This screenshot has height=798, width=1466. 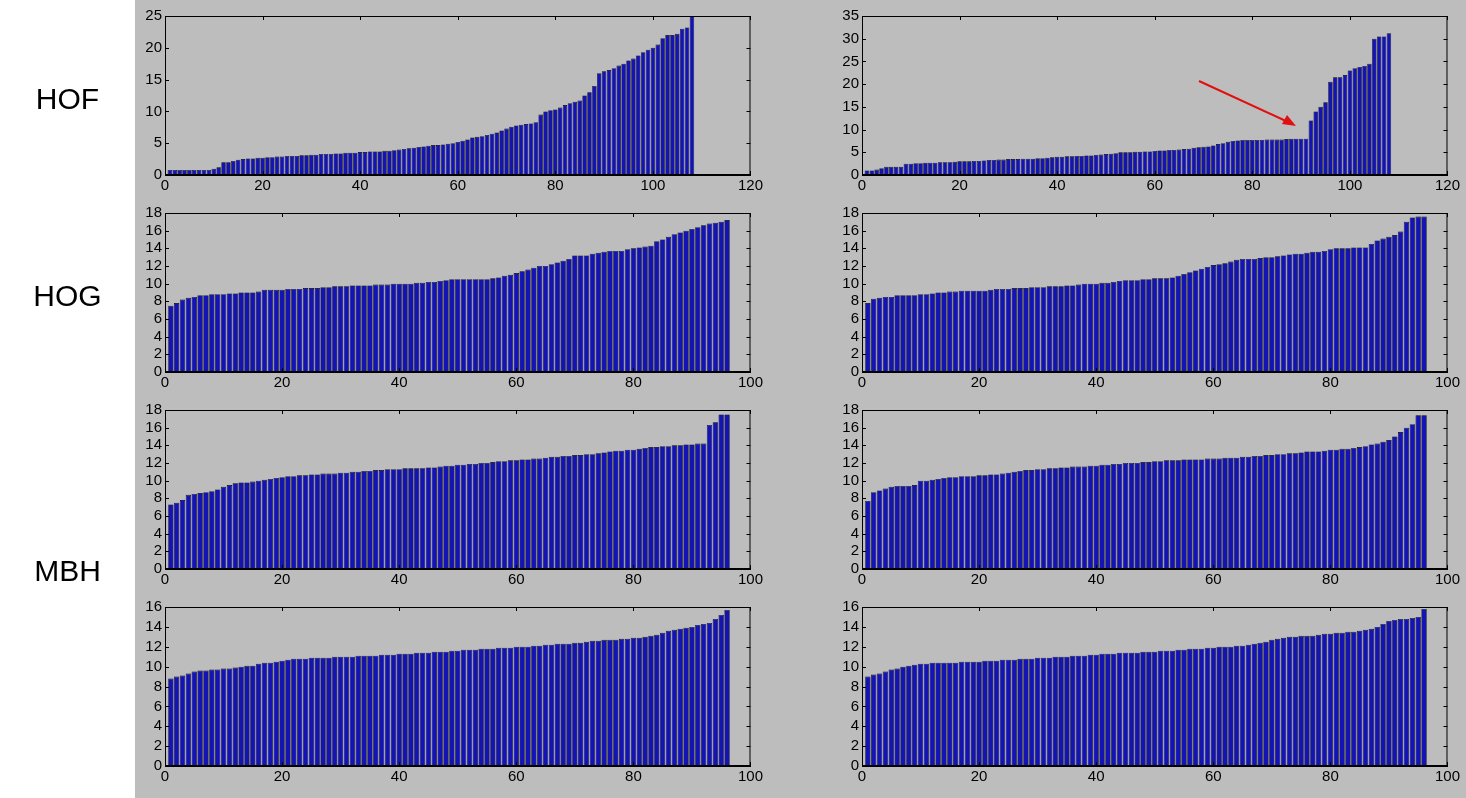 I want to click on y-axis-title: HOF, so click(x=67, y=99).